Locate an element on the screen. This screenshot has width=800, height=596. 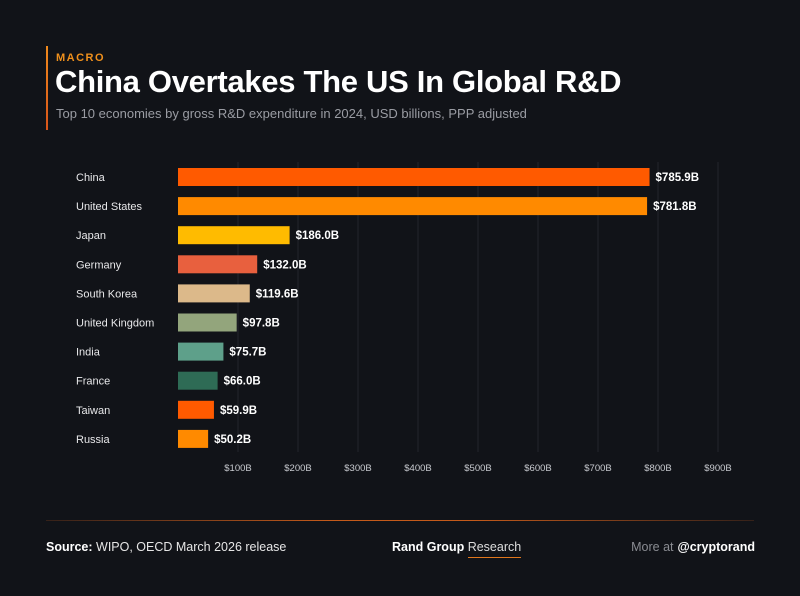
bar-taiwan is located at coordinates (196, 409).